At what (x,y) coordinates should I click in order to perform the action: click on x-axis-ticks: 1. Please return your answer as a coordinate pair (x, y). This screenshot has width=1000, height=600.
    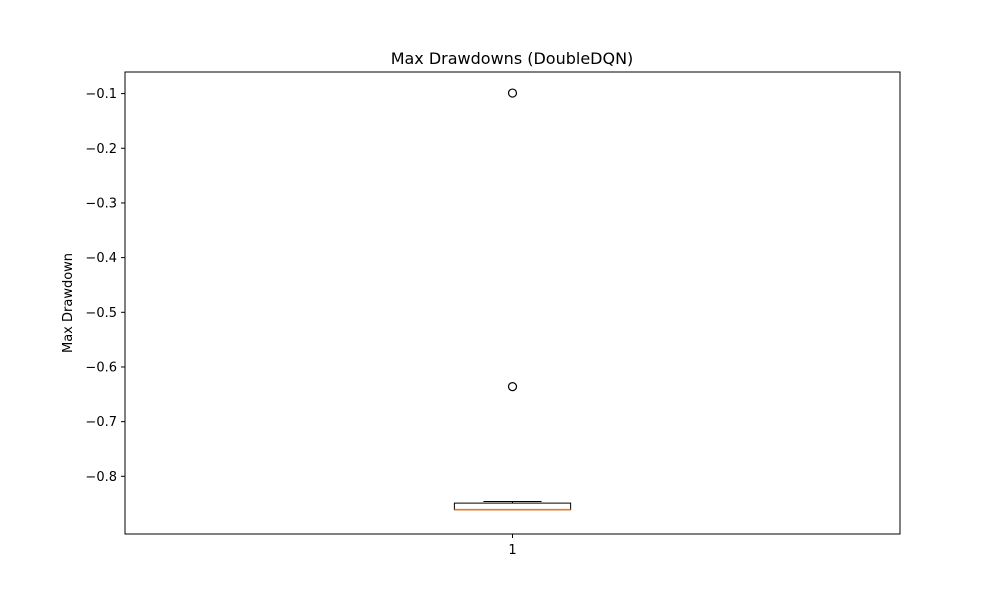
    Looking at the image, I should click on (512, 546).